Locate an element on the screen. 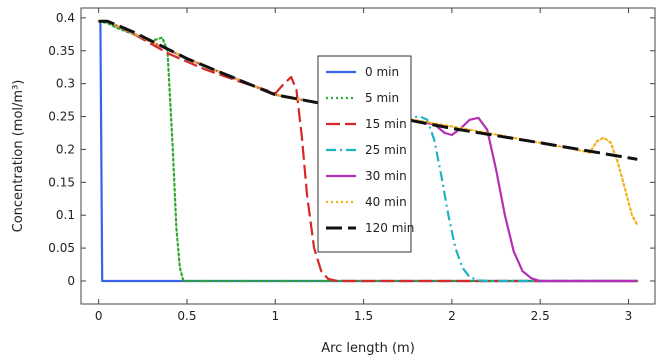 This screenshot has height=362, width=662. legend-label: 0 min is located at coordinates (382, 72).